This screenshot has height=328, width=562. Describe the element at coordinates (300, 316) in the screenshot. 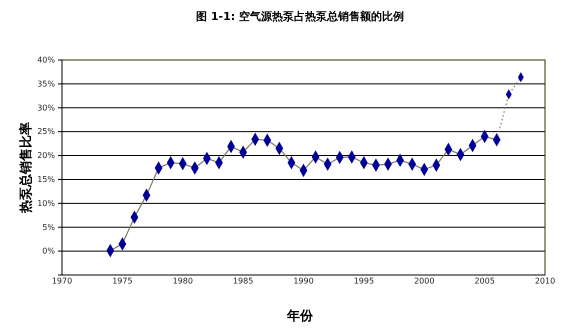

I see `x-axis-title: 年份` at that location.